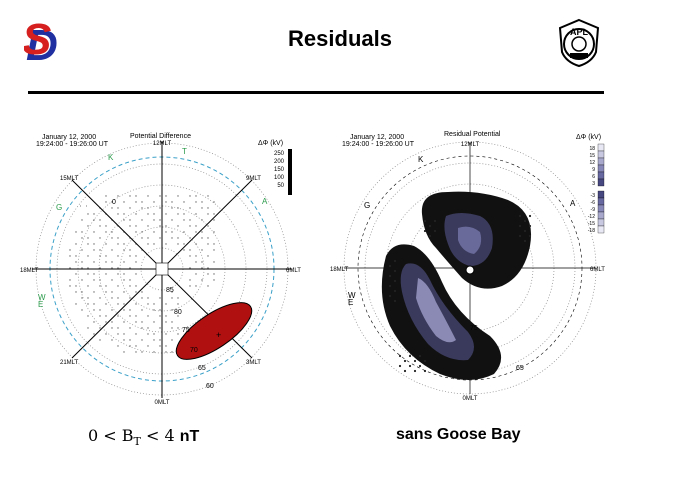 Image resolution: width=680 pixels, height=490 pixels. I want to click on legend-value: 9, so click(593, 170).